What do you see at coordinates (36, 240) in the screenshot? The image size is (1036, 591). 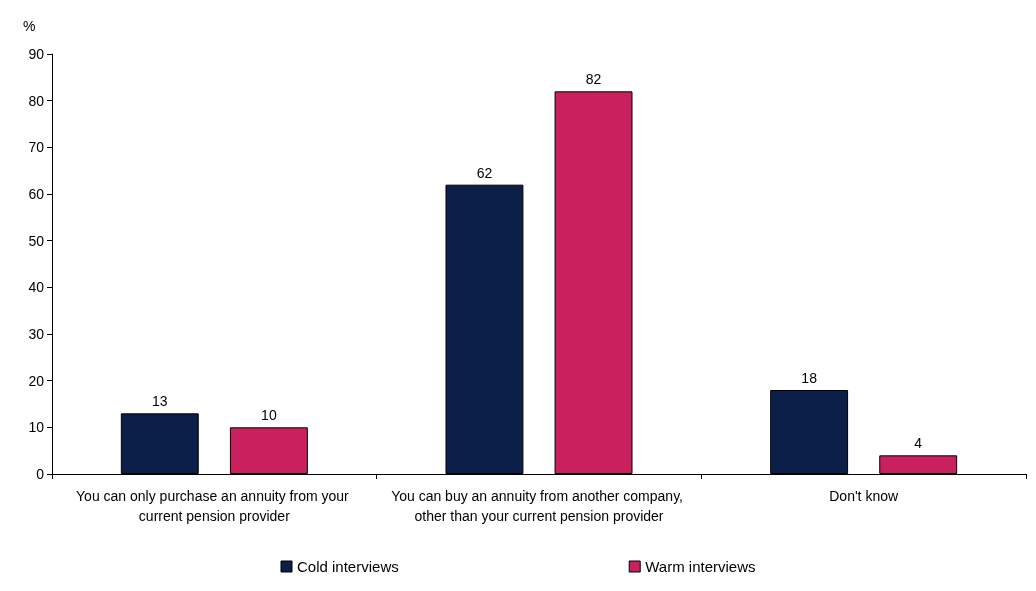 I see `y-tick-label: 50` at bounding box center [36, 240].